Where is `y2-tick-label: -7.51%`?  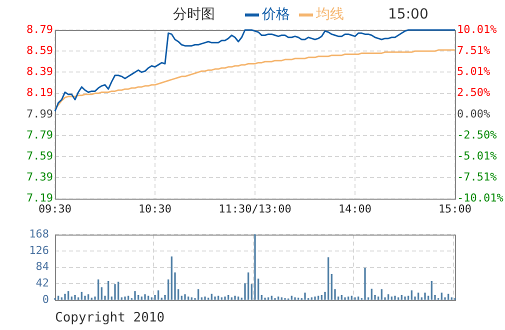
y2-tick-label: -7.51% is located at coordinates (477, 177).